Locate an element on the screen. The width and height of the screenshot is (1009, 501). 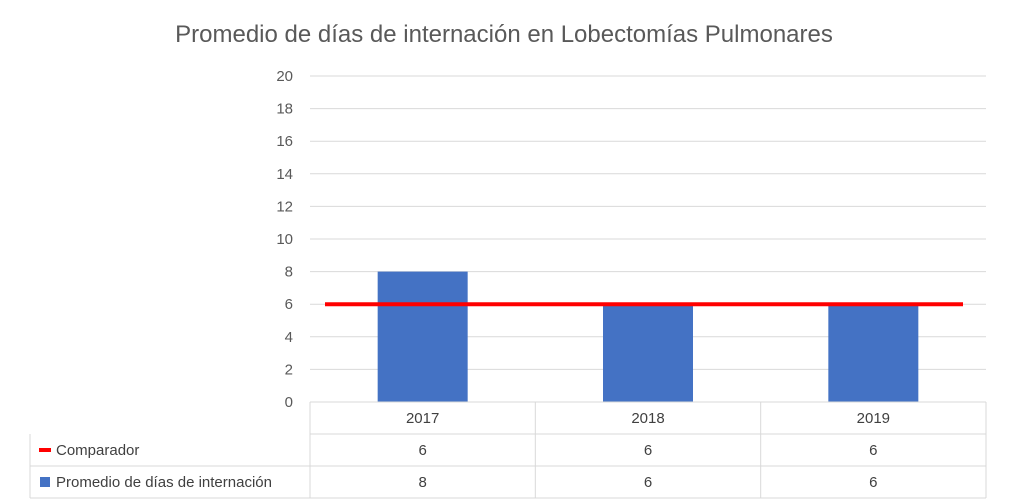
bar-2019 is located at coordinates (873, 353).